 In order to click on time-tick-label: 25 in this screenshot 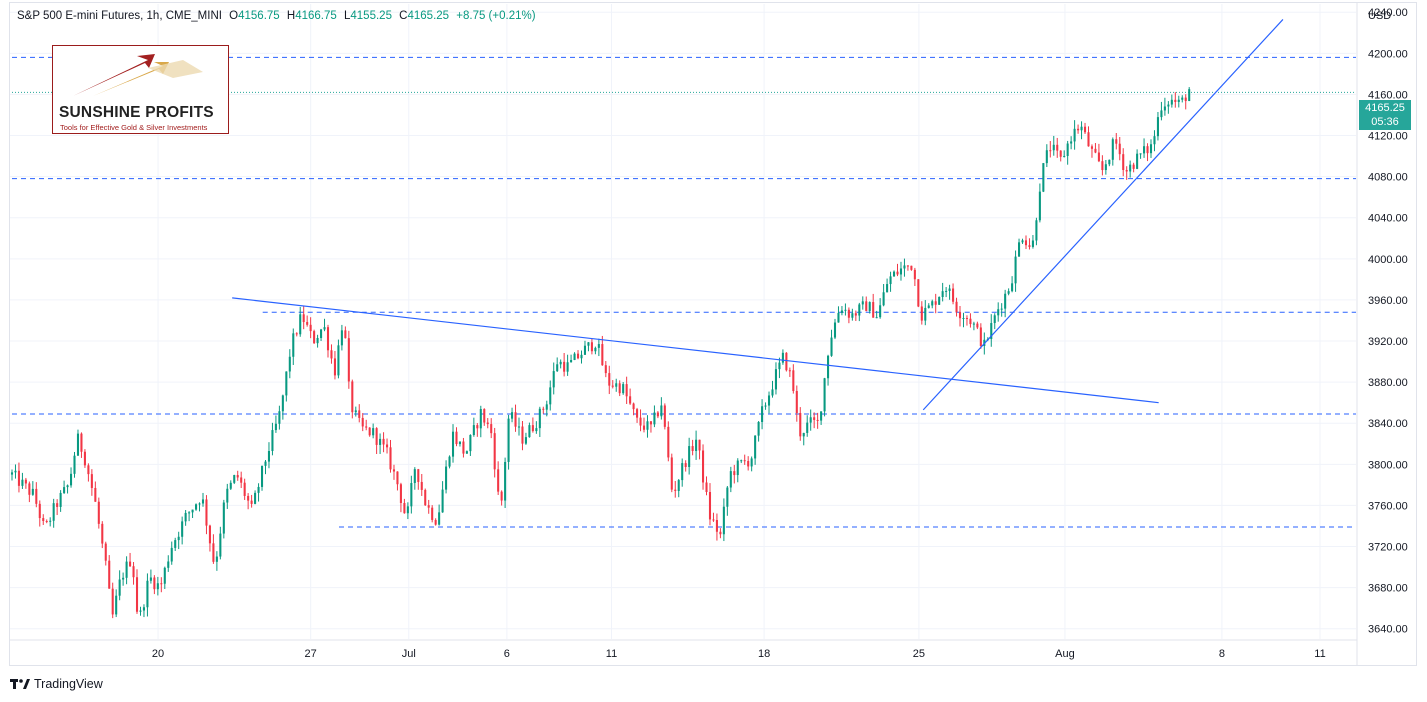, I will do `click(919, 654)`.